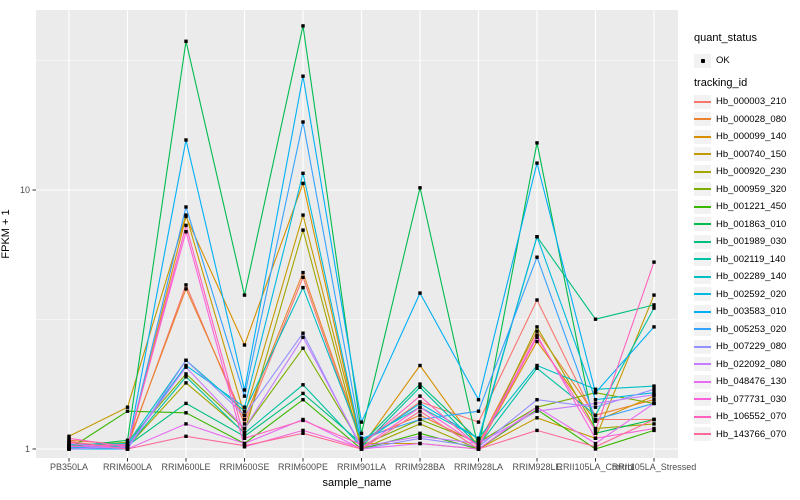  I want to click on legend-title-tracking-id: tracking_id, so click(721, 83).